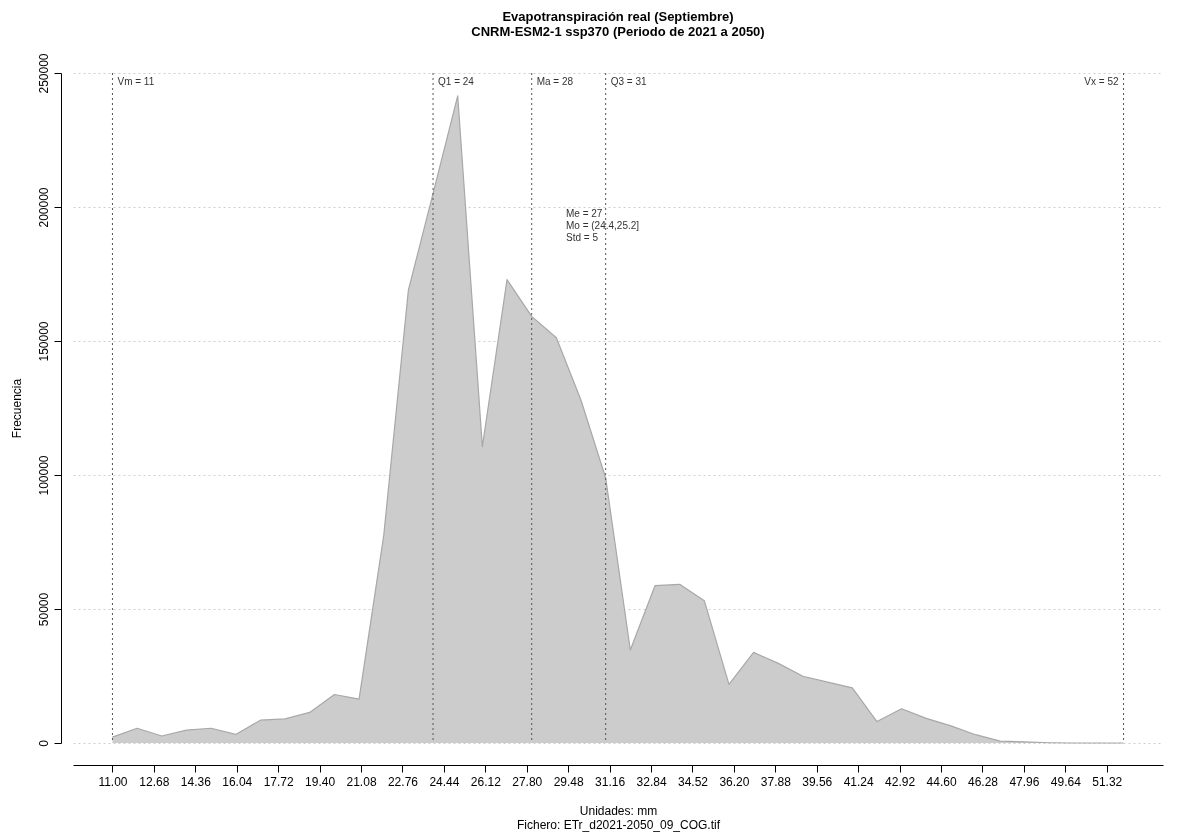 Image resolution: width=1200 pixels, height=840 pixels. What do you see at coordinates (618, 810) in the screenshot?
I see `x-axis-title: Unidades: mm` at bounding box center [618, 810].